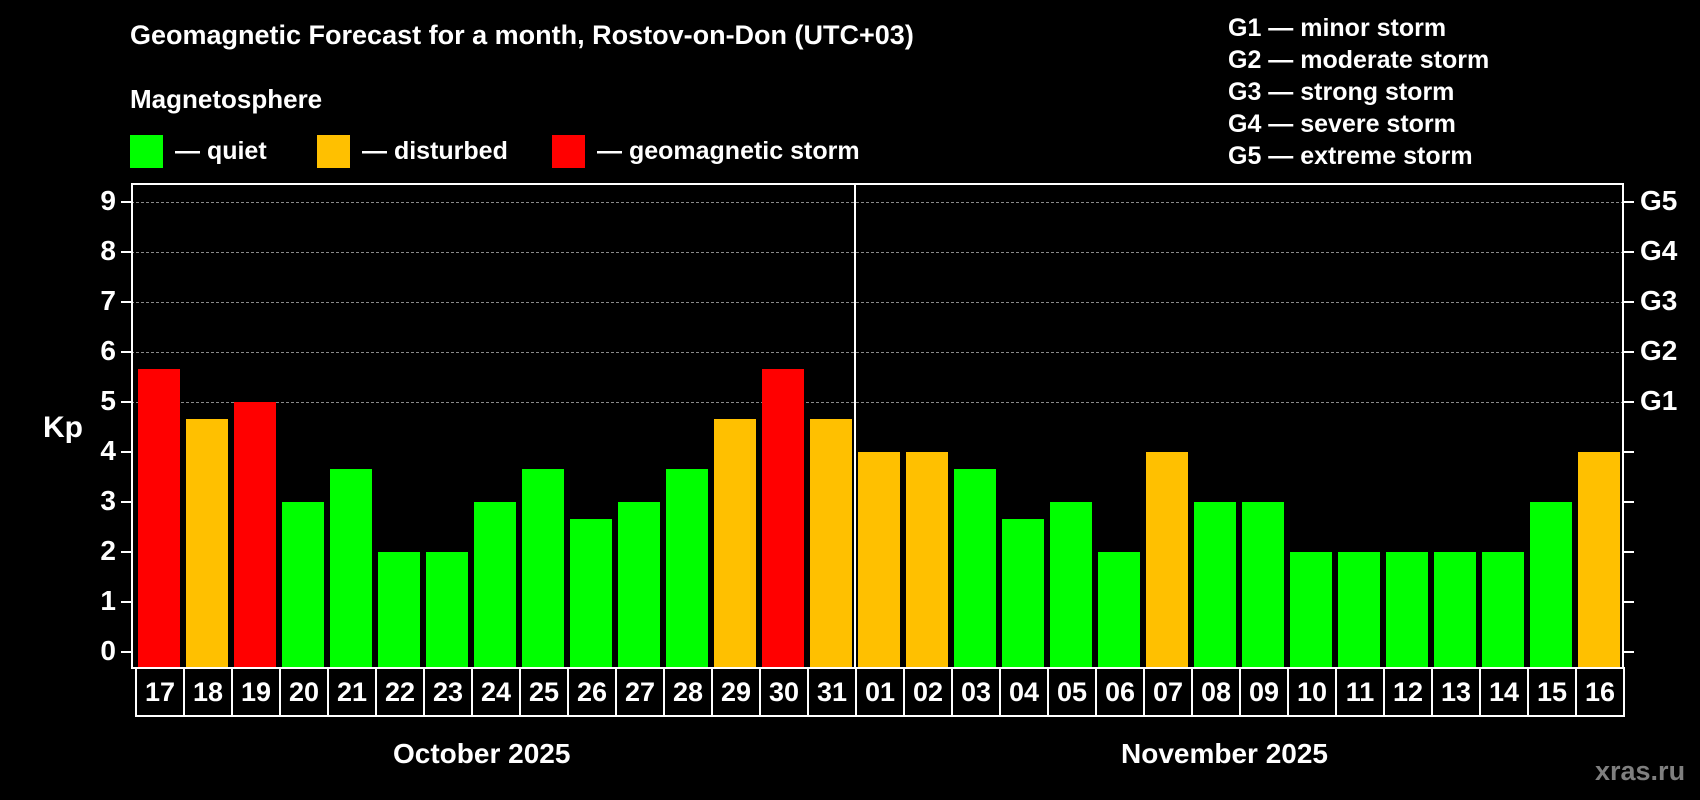 The image size is (1700, 800). Describe the element at coordinates (785, 692) in the screenshot. I see `date-label: 30` at that location.